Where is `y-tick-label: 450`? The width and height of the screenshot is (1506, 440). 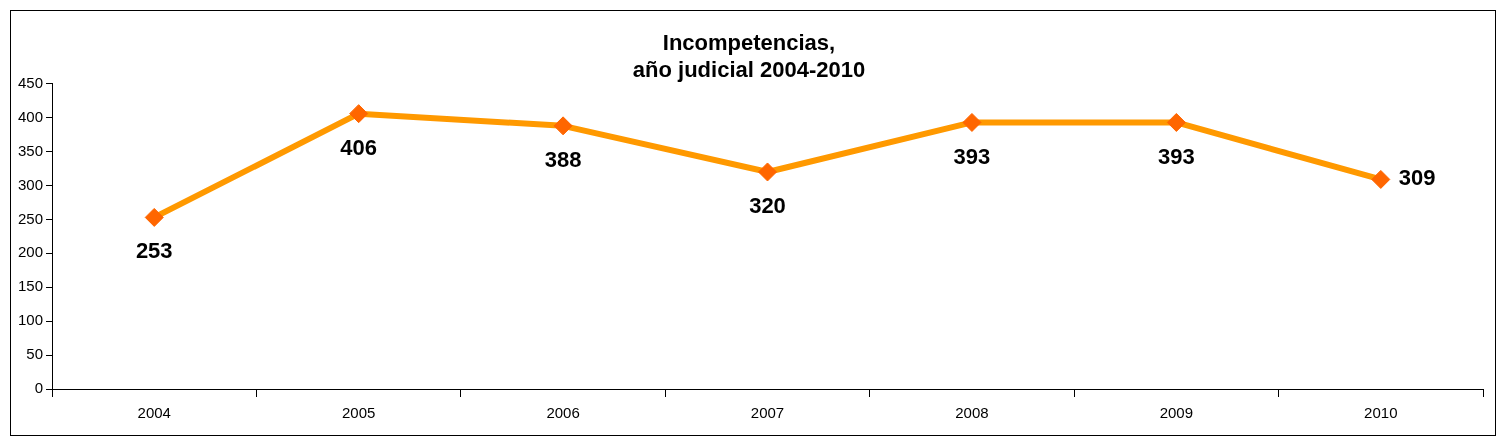
y-tick-label: 450 is located at coordinates (31, 82).